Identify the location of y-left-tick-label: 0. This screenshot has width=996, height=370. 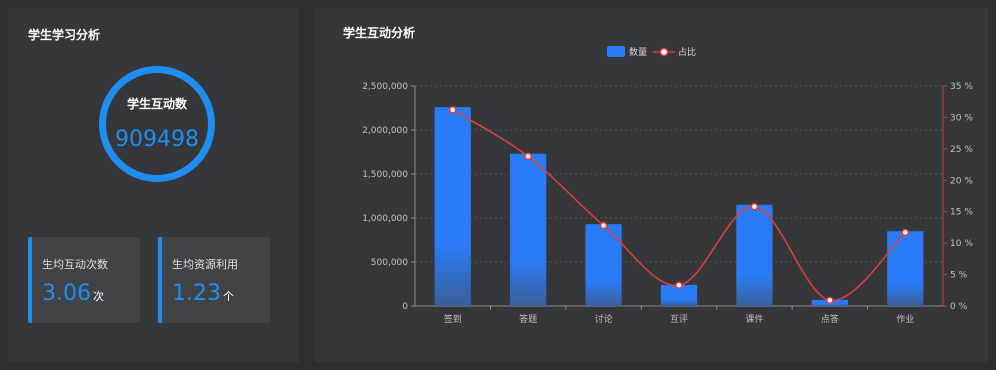
(405, 307).